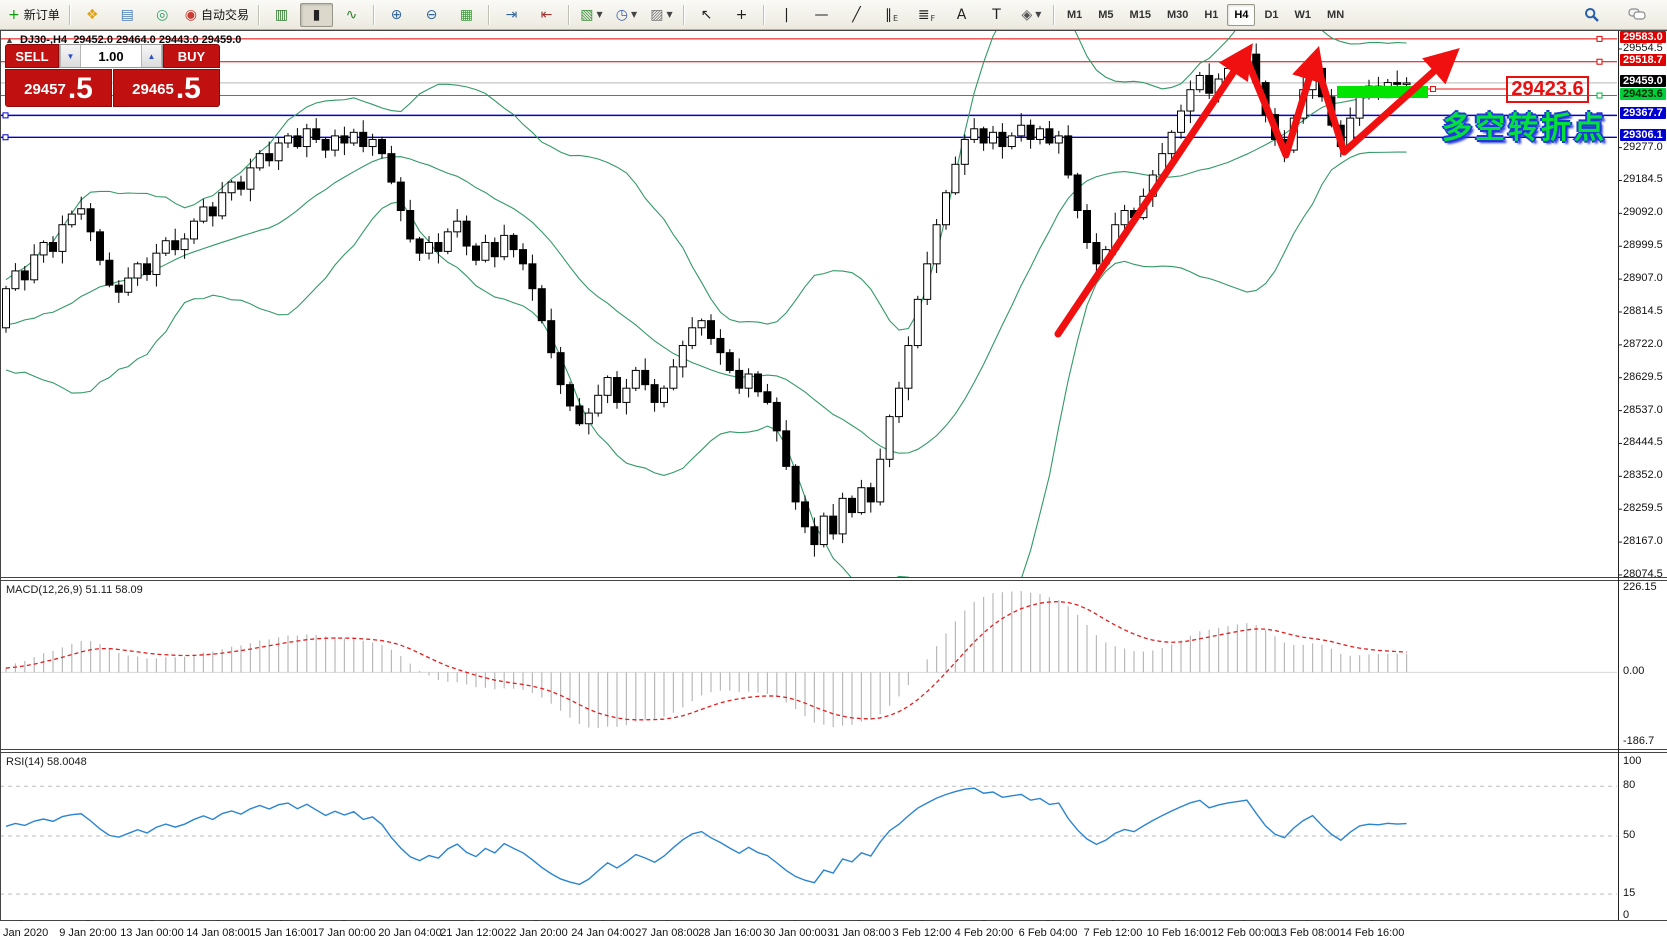  I want to click on price-tick: 28722.0, so click(1643, 343).